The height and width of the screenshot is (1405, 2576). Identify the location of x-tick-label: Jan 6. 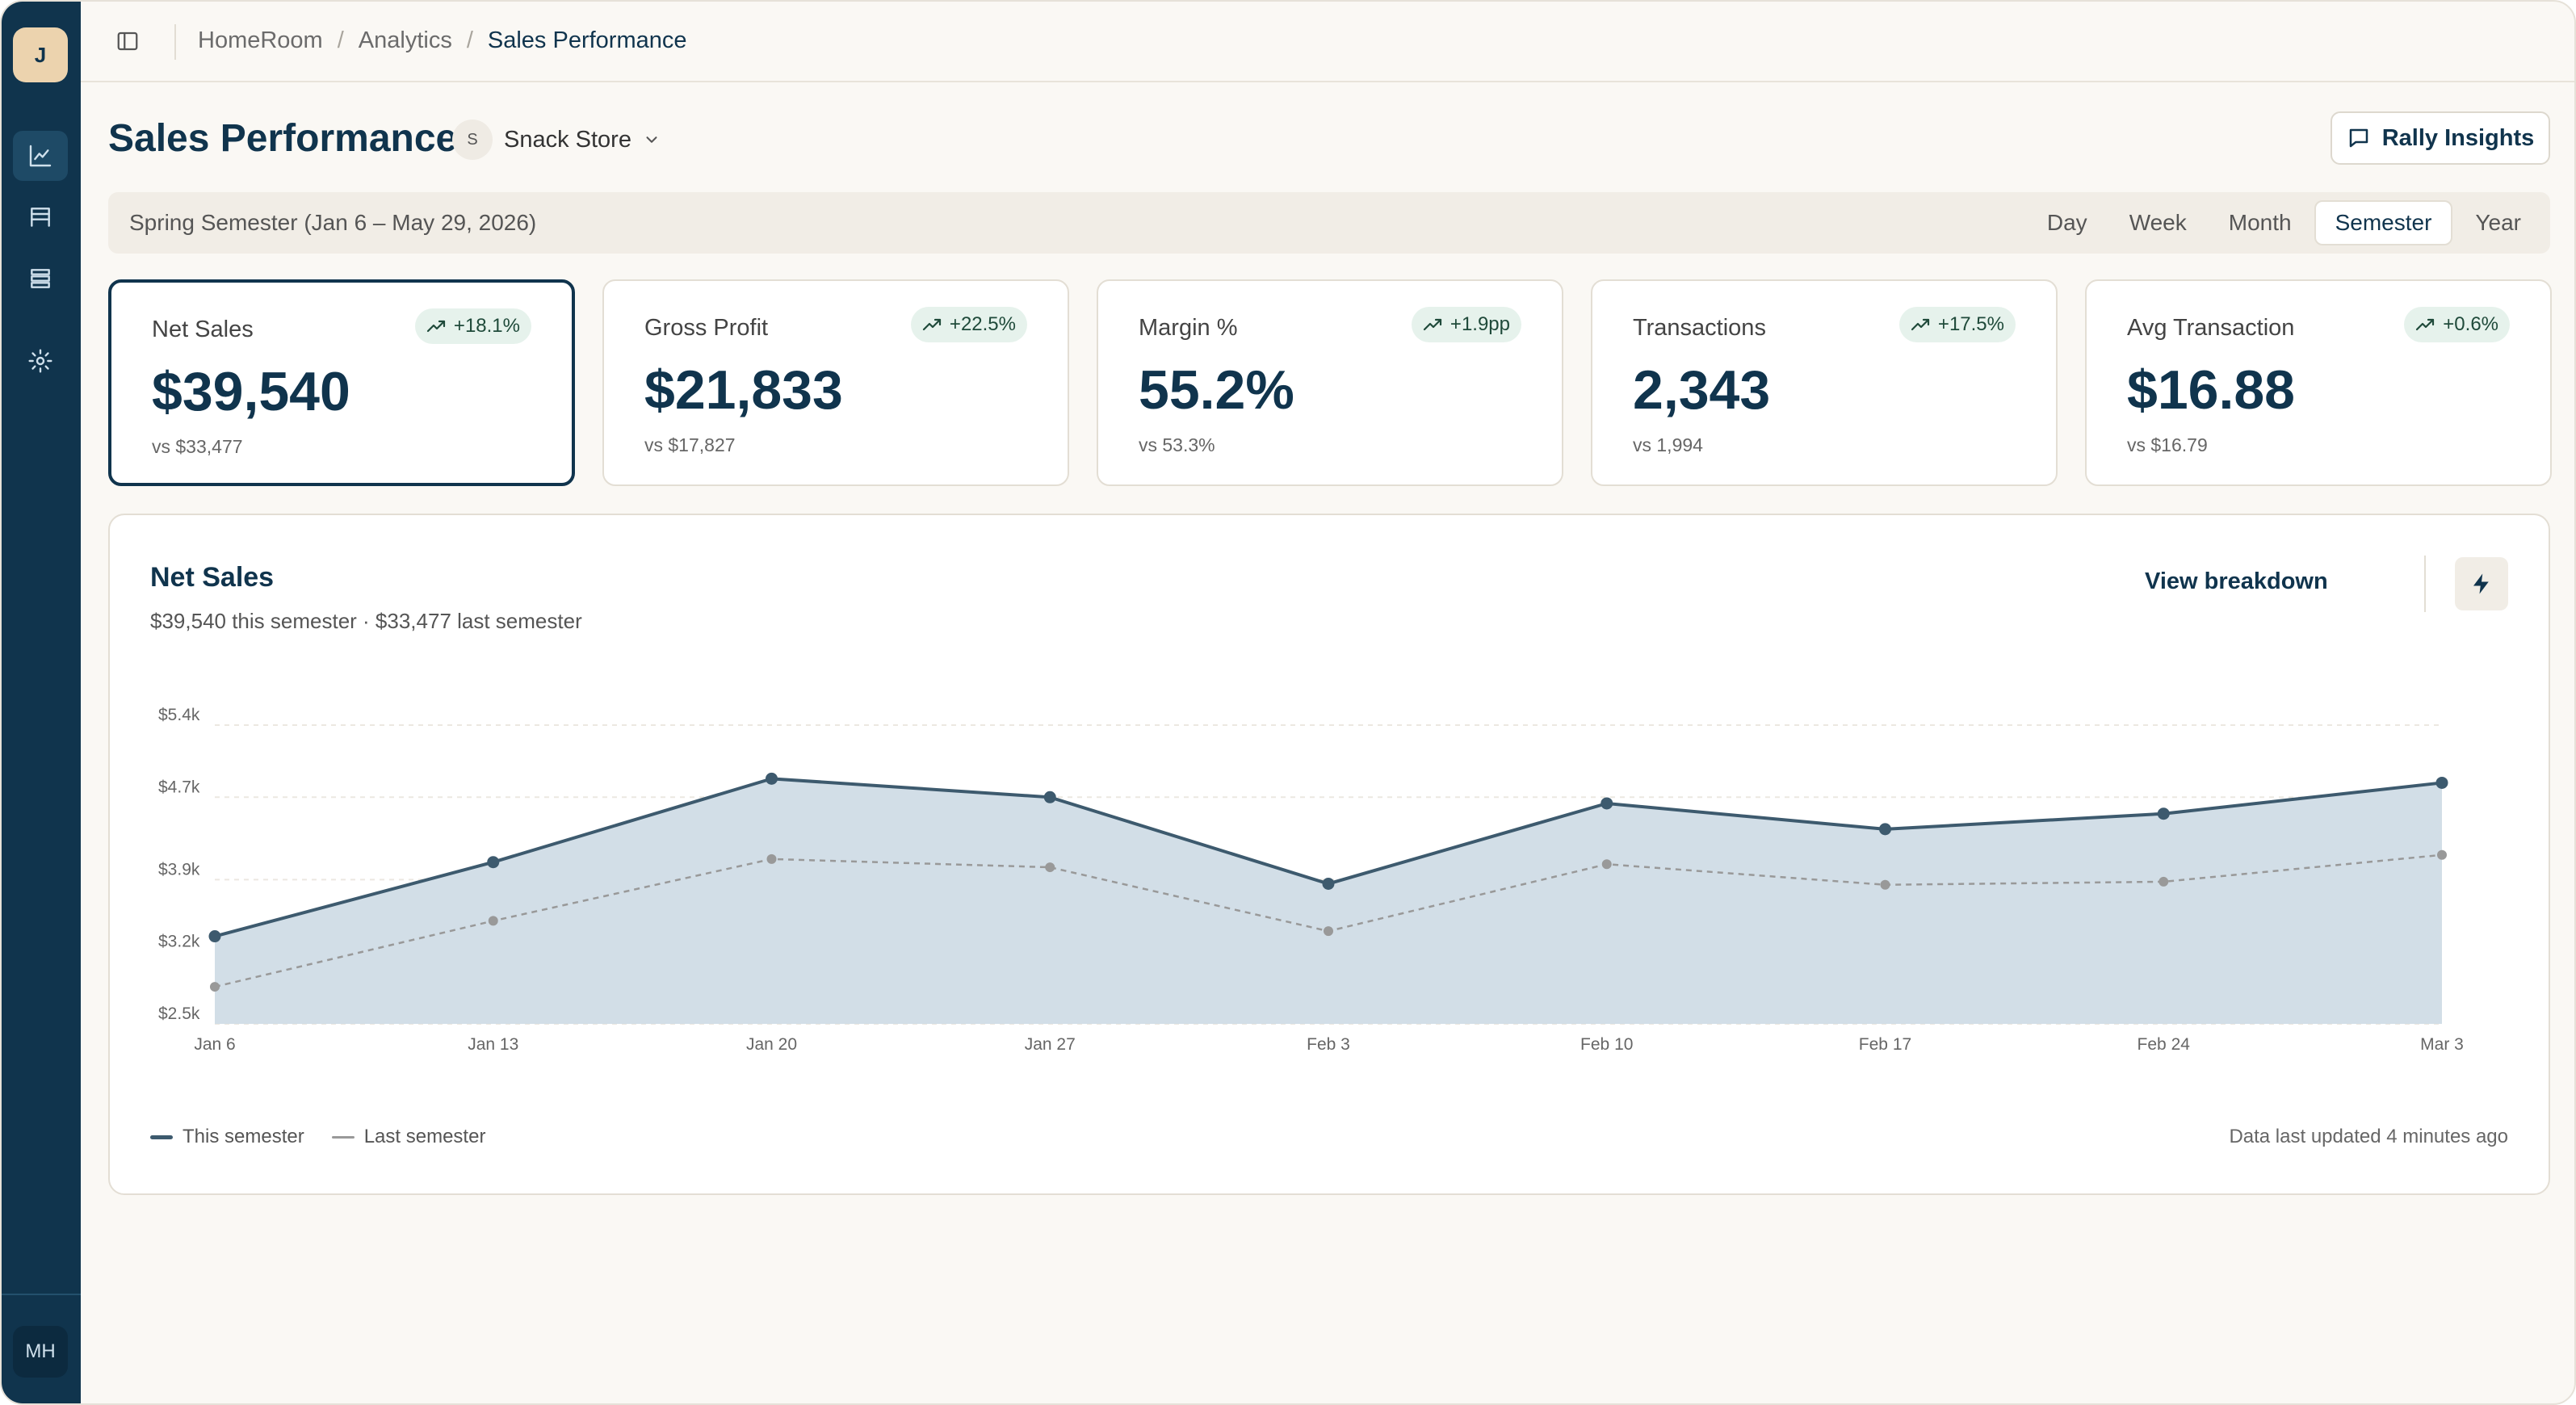
(214, 1044).